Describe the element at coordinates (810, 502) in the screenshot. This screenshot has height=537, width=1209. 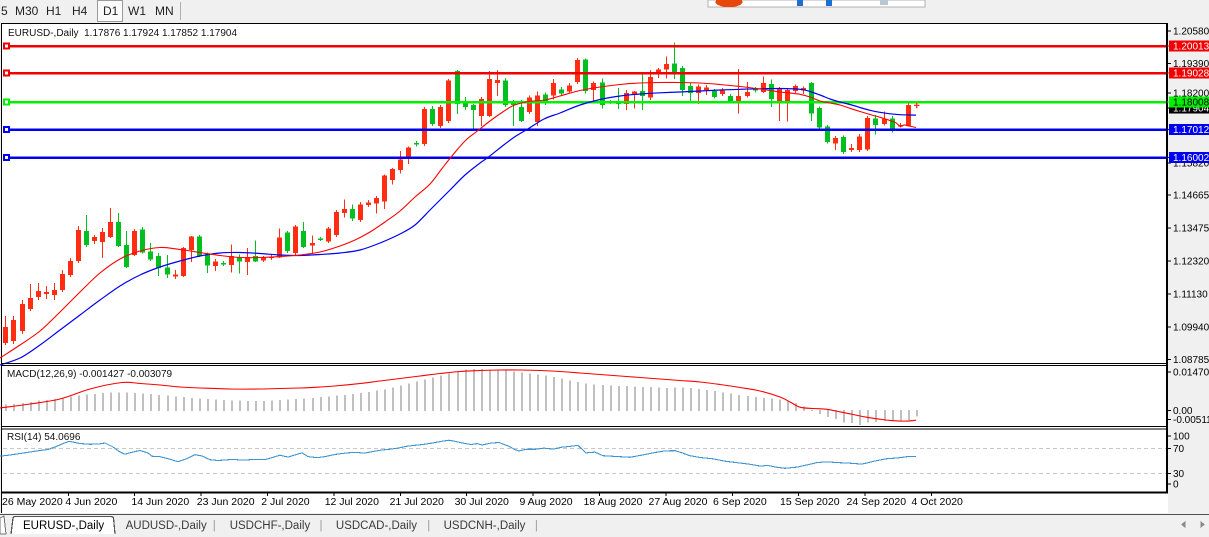
I see `svg-text: 15 Sep 2020` at that location.